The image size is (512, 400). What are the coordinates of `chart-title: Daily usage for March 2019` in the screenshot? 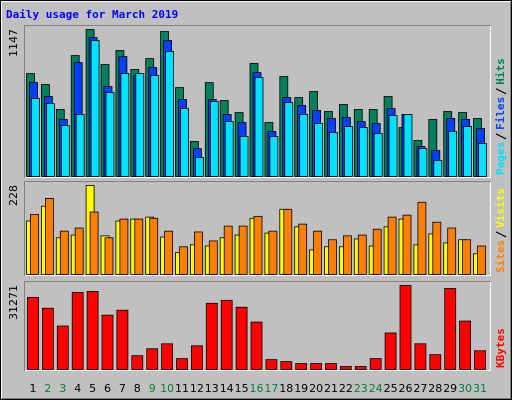 It's located at (92, 14).